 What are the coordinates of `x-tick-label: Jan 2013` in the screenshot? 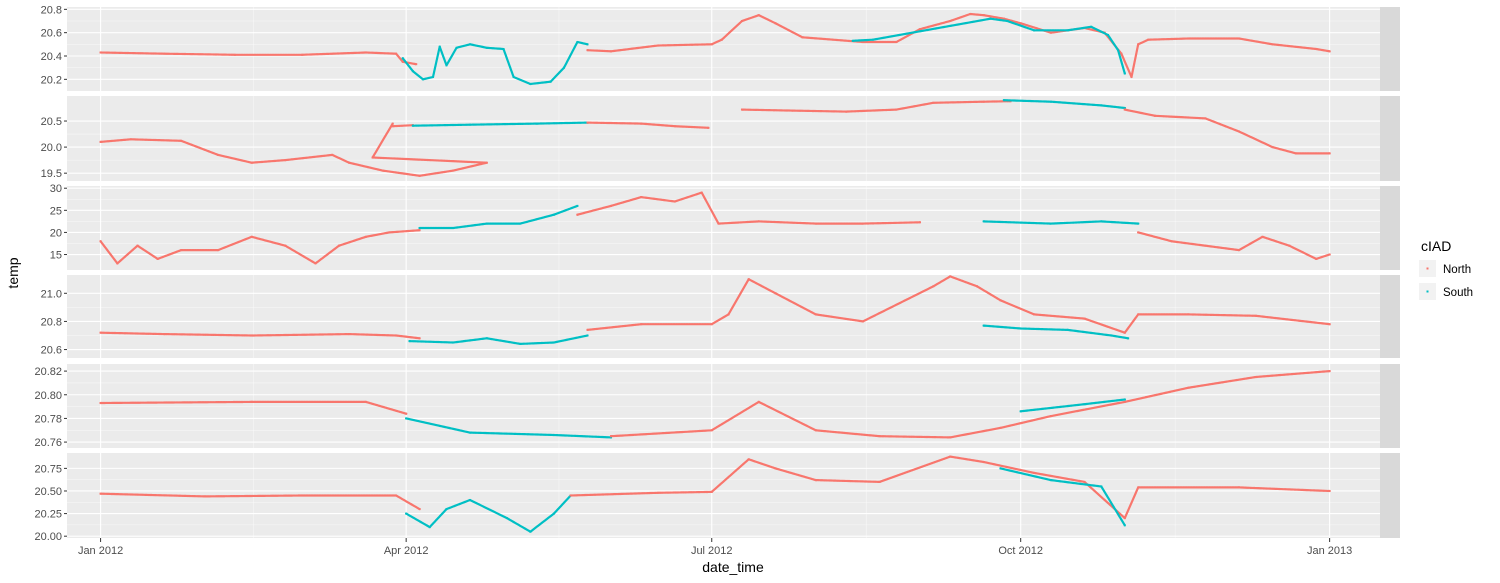 It's located at (1329, 551).